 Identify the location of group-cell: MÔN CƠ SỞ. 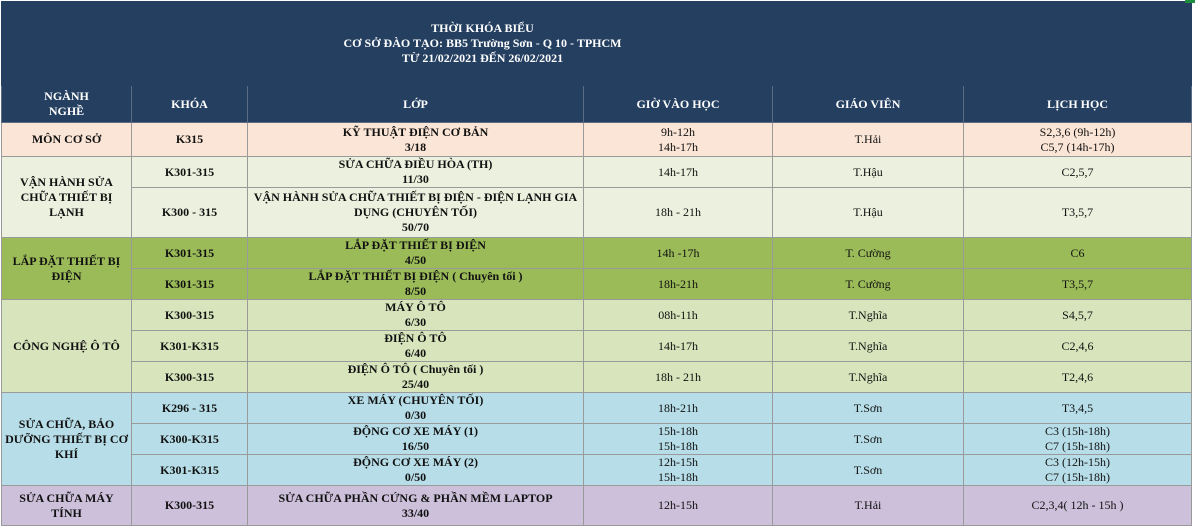
(66, 139).